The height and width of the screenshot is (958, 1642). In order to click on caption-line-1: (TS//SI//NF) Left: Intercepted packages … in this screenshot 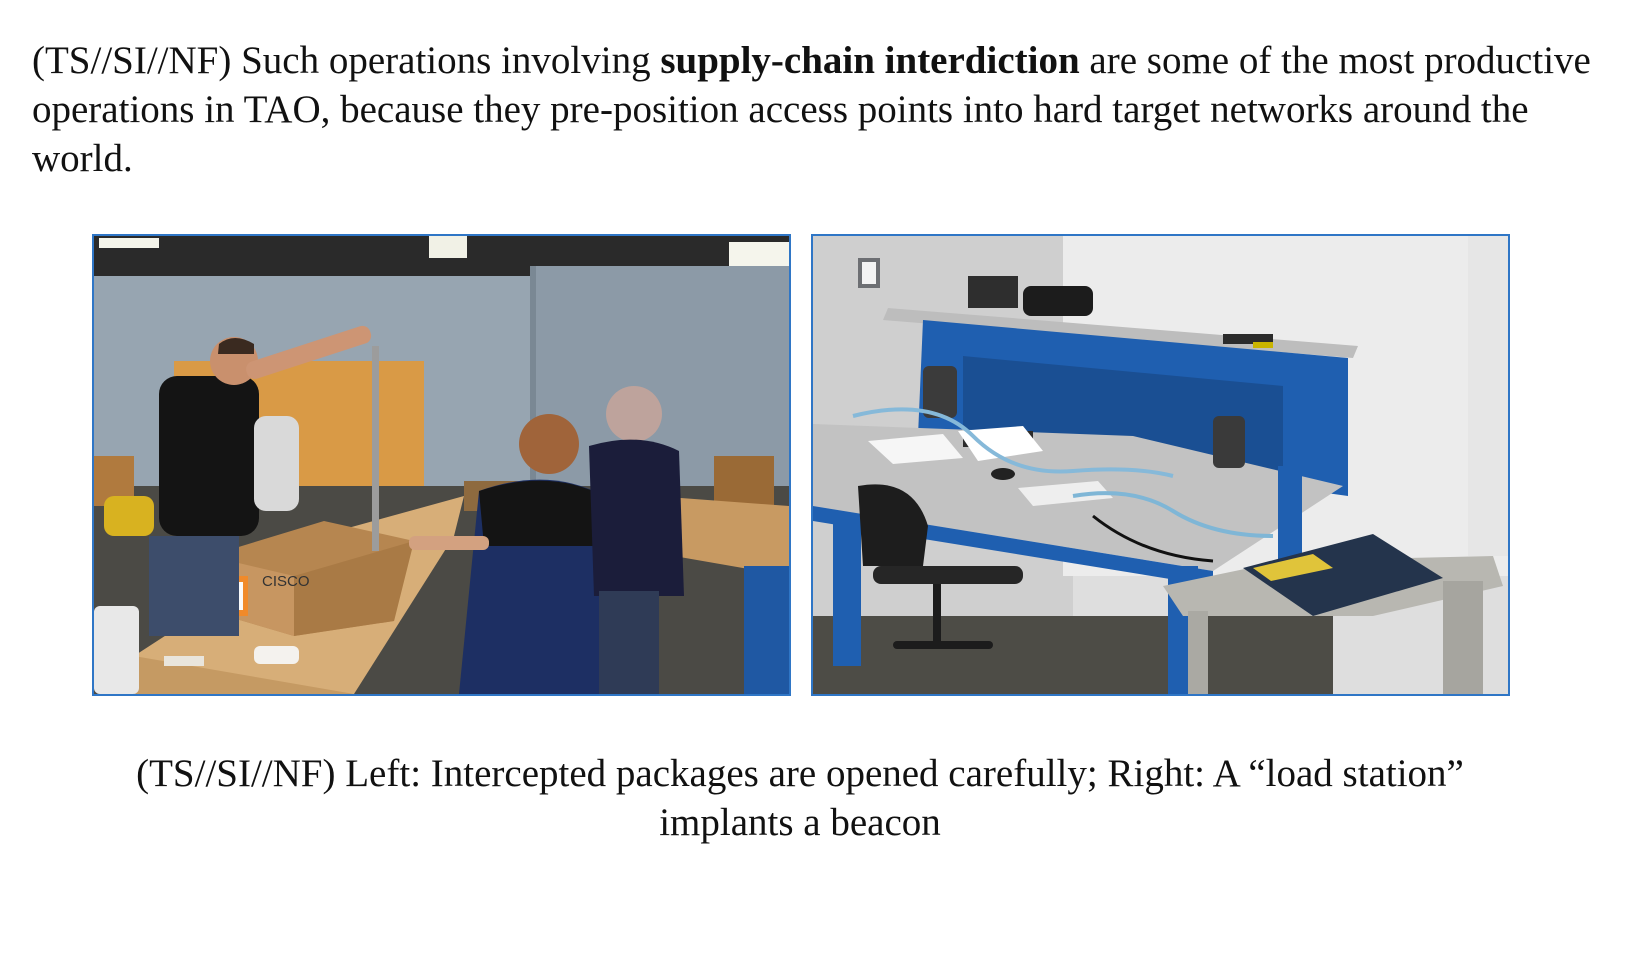, I will do `click(800, 773)`.